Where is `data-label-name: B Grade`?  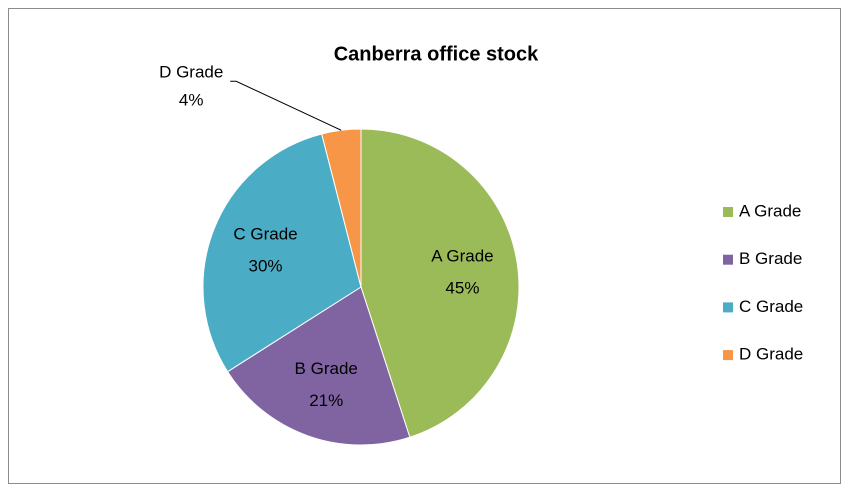
data-label-name: B Grade is located at coordinates (326, 368).